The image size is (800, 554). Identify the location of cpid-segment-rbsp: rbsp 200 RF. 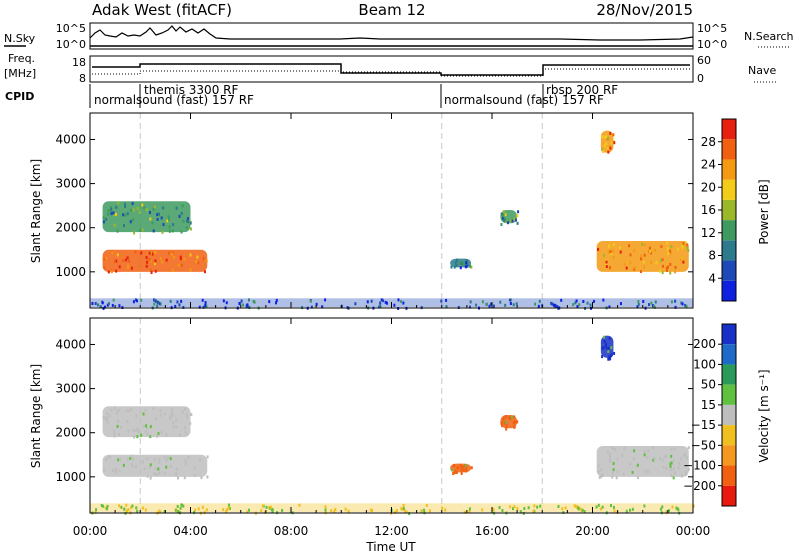
(582, 90).